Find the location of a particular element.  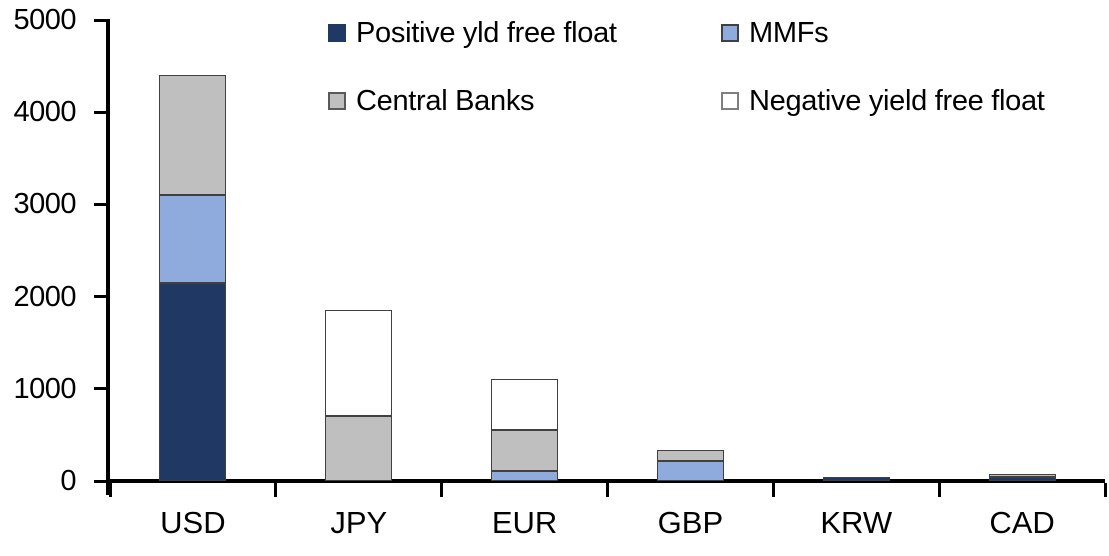

legend-item-negative-yield-free-float: Negative yield free float is located at coordinates (883, 101).